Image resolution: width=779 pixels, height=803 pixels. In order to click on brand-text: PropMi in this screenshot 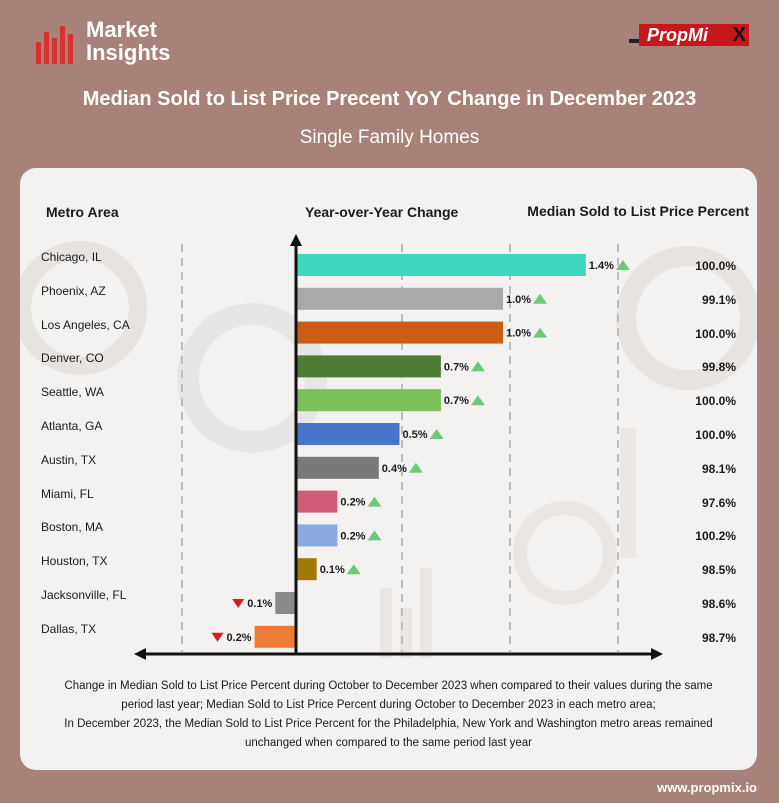, I will do `click(677, 35)`.